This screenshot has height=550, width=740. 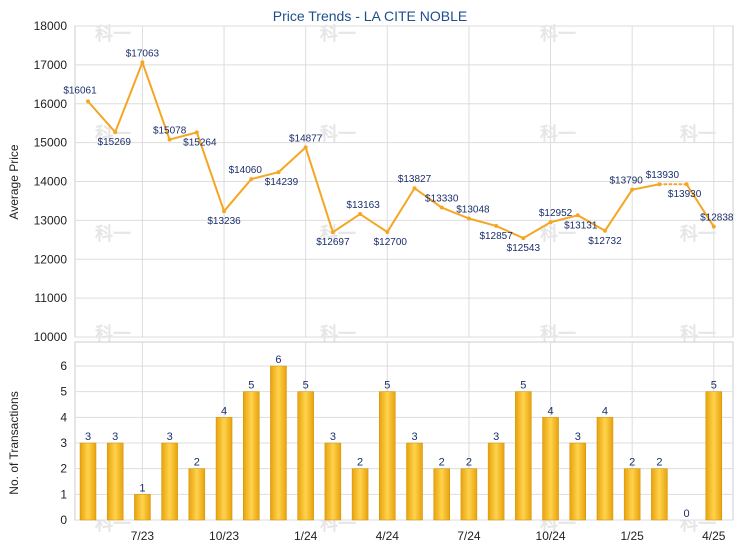 What do you see at coordinates (51, 182) in the screenshot?
I see `price-tick-label: 14000` at bounding box center [51, 182].